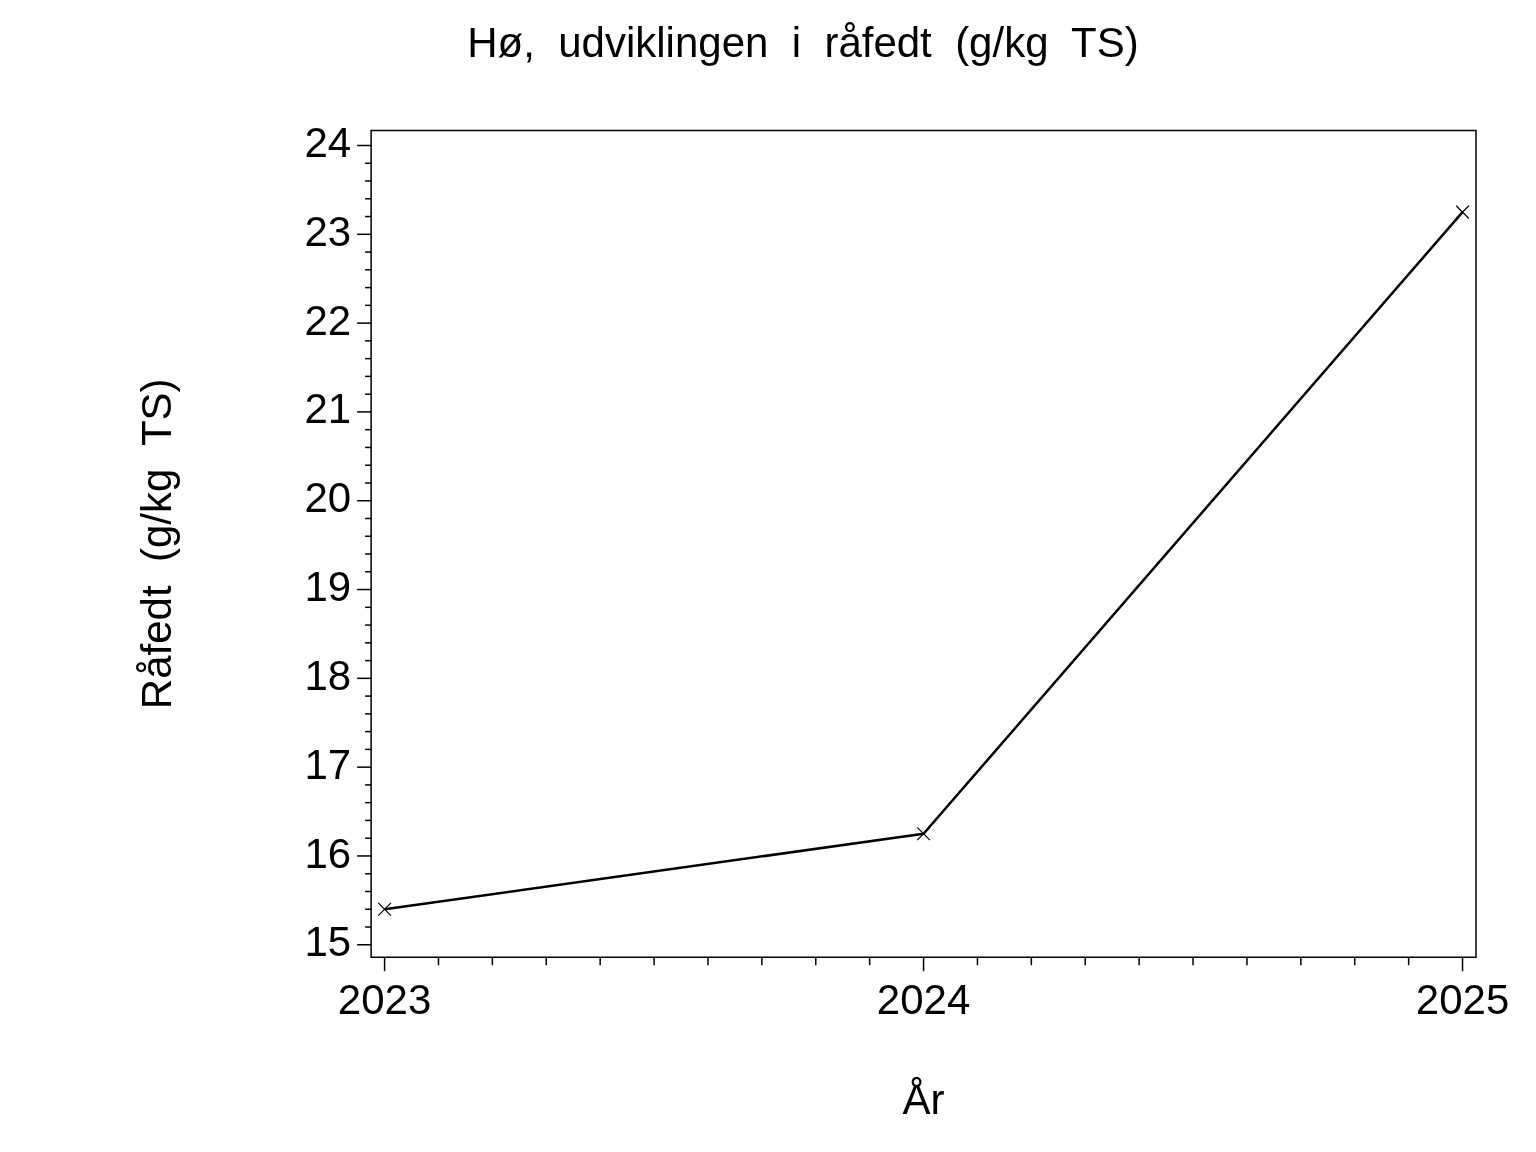 This screenshot has height=1152, width=1536. I want to click on x-axis-title: År, so click(923, 1100).